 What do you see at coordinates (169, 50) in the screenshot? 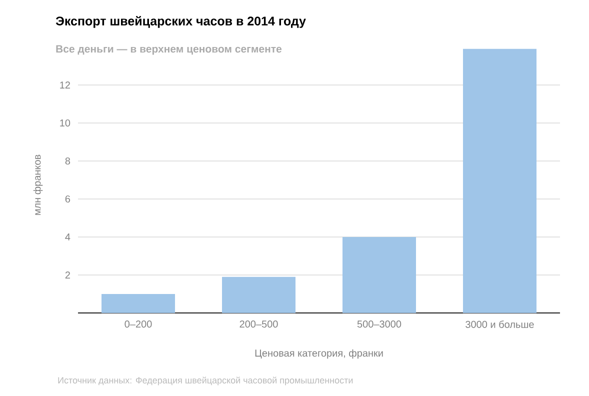
I see `chart-subtitle: Все деньги — в верхнем ценовом сегменте` at bounding box center [169, 50].